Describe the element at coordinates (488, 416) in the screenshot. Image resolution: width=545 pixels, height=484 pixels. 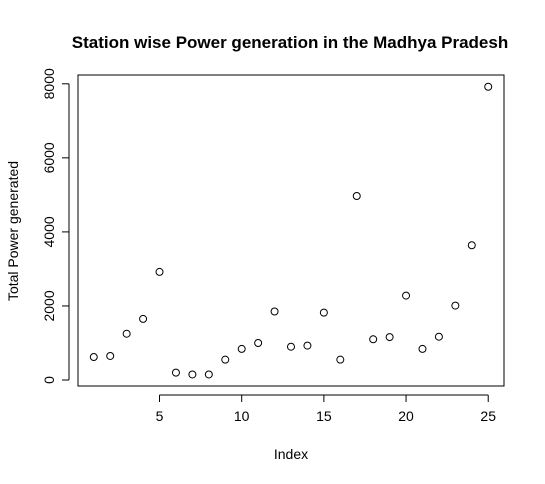
I see `x-tick-label: 25` at that location.